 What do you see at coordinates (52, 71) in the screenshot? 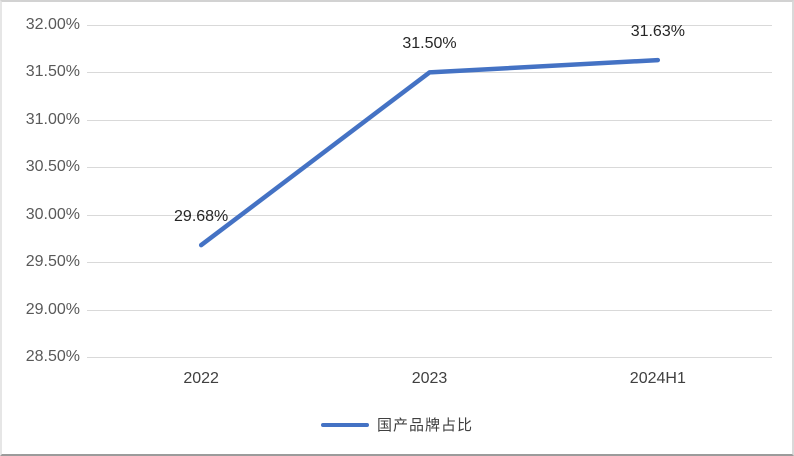
I see `y-axis-tick-label: 31.50%` at bounding box center [52, 71].